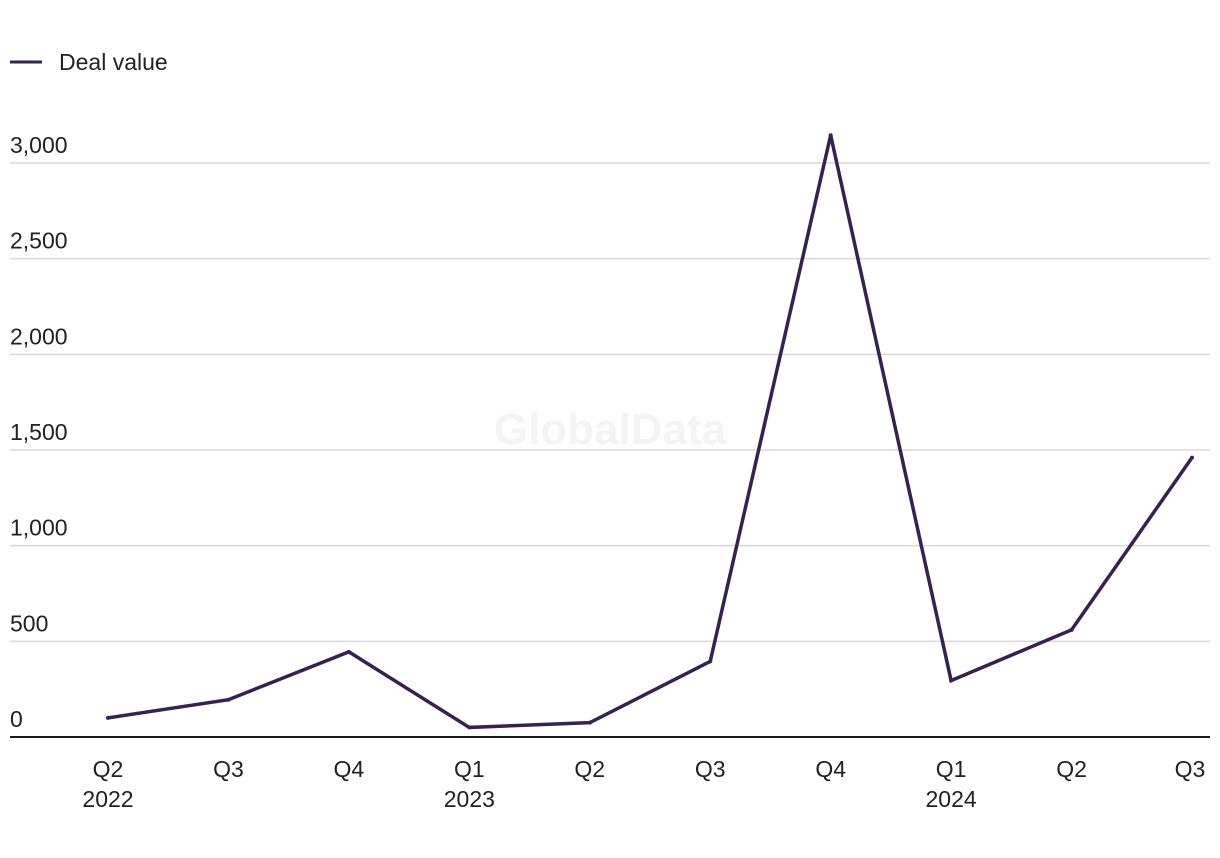 The height and width of the screenshot is (858, 1220). I want to click on y-tick-label: 0, so click(16, 719).